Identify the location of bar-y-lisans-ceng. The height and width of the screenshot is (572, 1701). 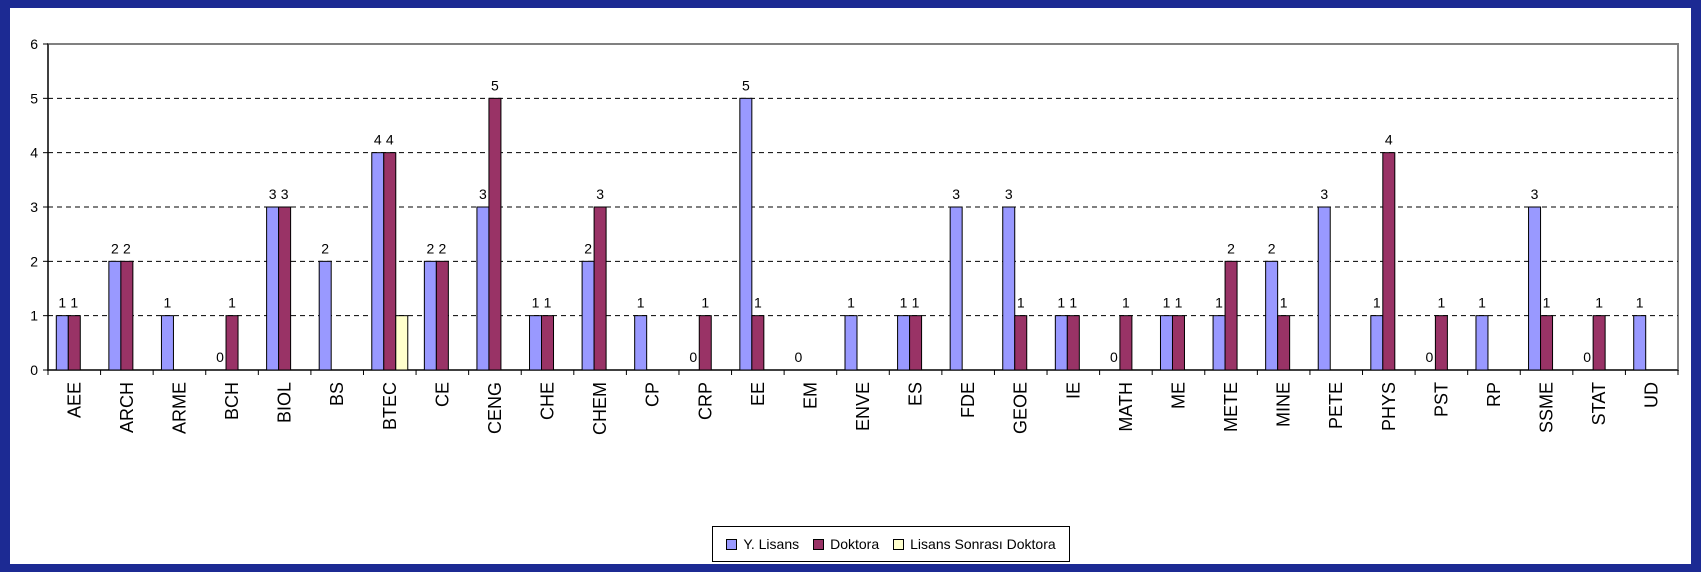
(483, 288).